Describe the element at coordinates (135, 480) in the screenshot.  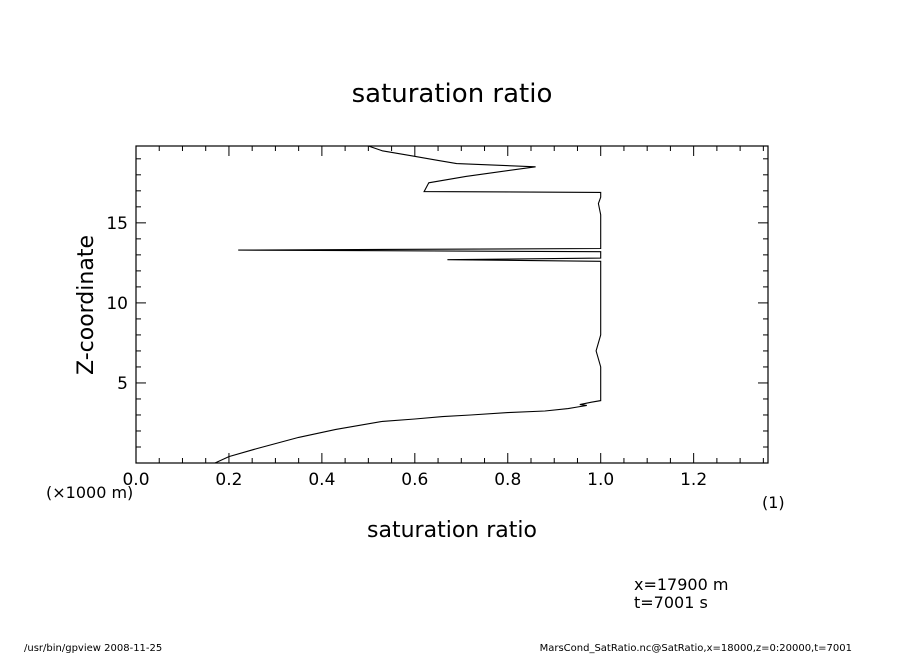
I see `x-tick-label: 0.0` at that location.